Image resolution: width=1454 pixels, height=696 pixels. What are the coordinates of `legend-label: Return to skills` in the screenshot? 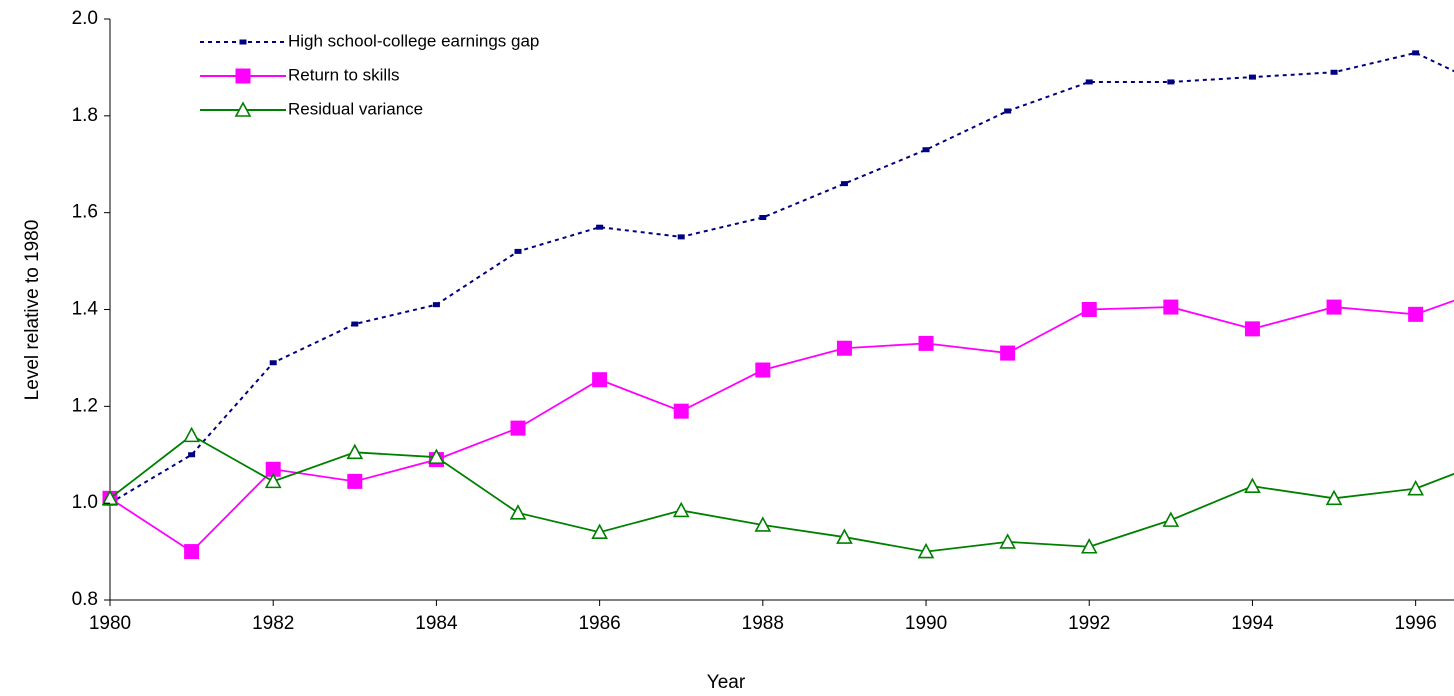 It's located at (343, 74).